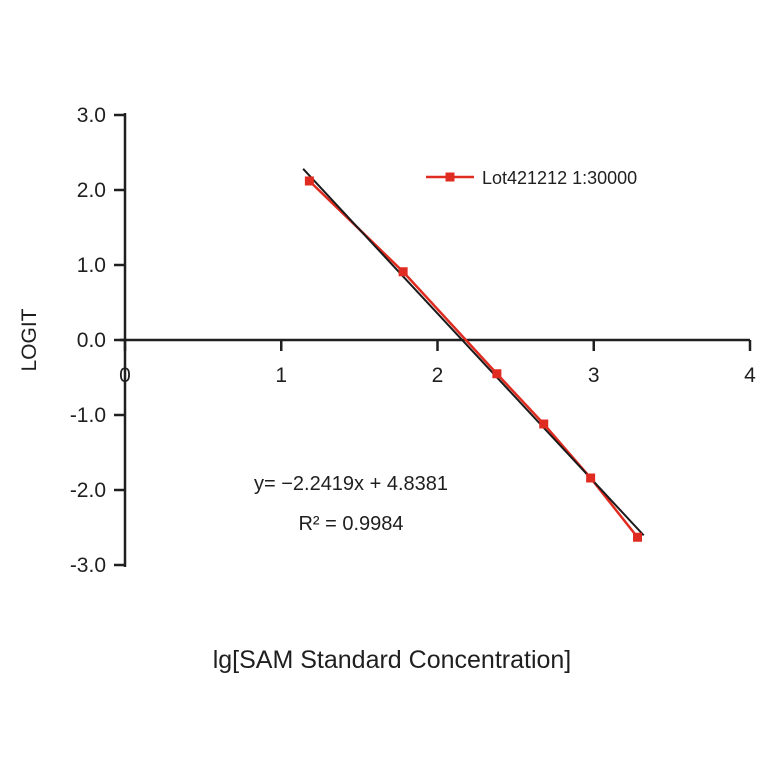  I want to click on regression-equation-label: y= −2.2419x + 4.8381, so click(351, 484).